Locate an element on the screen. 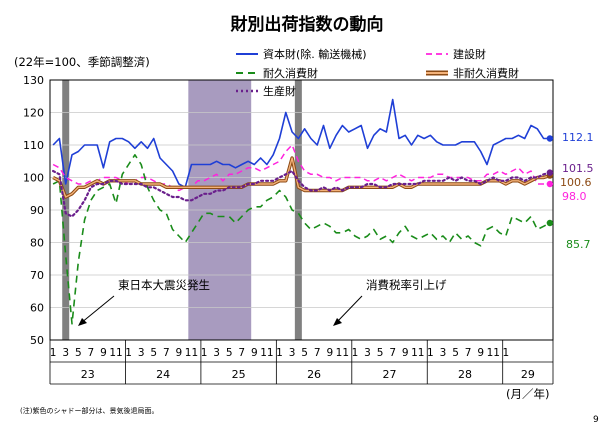 The width and height of the screenshot is (615, 426). x-unit-label: (月／年) is located at coordinates (527, 394).